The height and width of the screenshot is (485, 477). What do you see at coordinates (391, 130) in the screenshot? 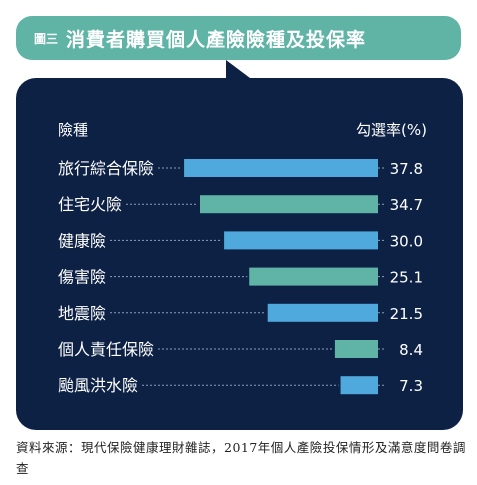
I see `value-header: 勾選率(%)` at bounding box center [391, 130].